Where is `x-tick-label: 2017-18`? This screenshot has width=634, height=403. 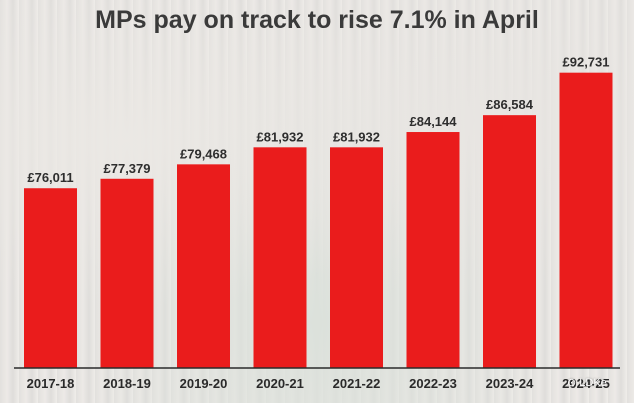
x-tick-label: 2017-18 is located at coordinates (51, 383).